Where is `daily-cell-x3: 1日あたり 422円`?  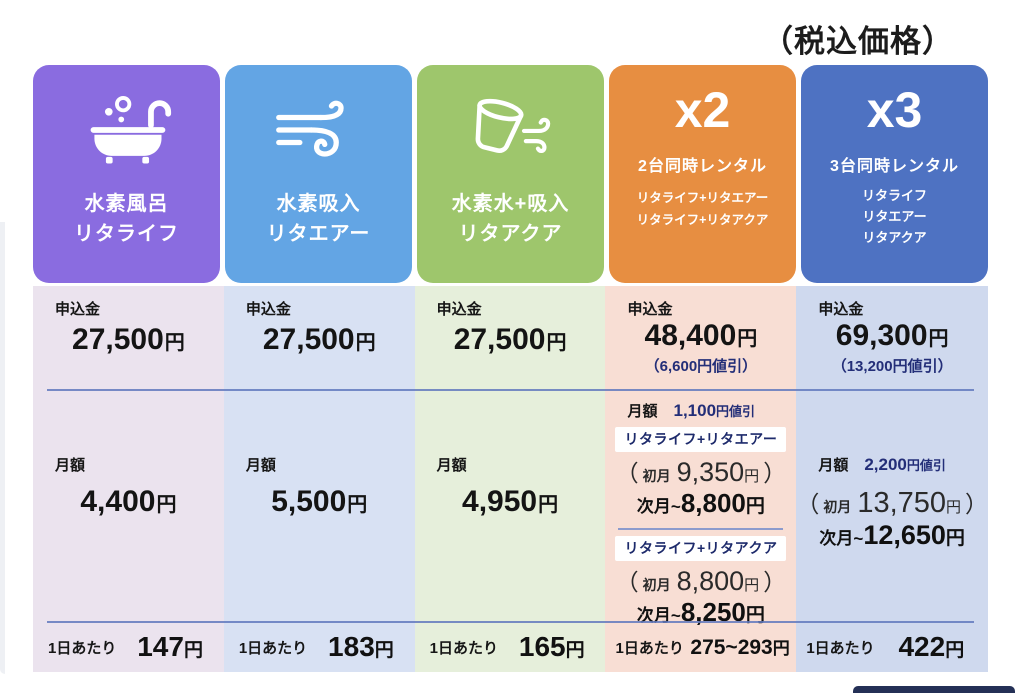
daily-cell-x3: 1日あたり 422円 is located at coordinates (892, 647).